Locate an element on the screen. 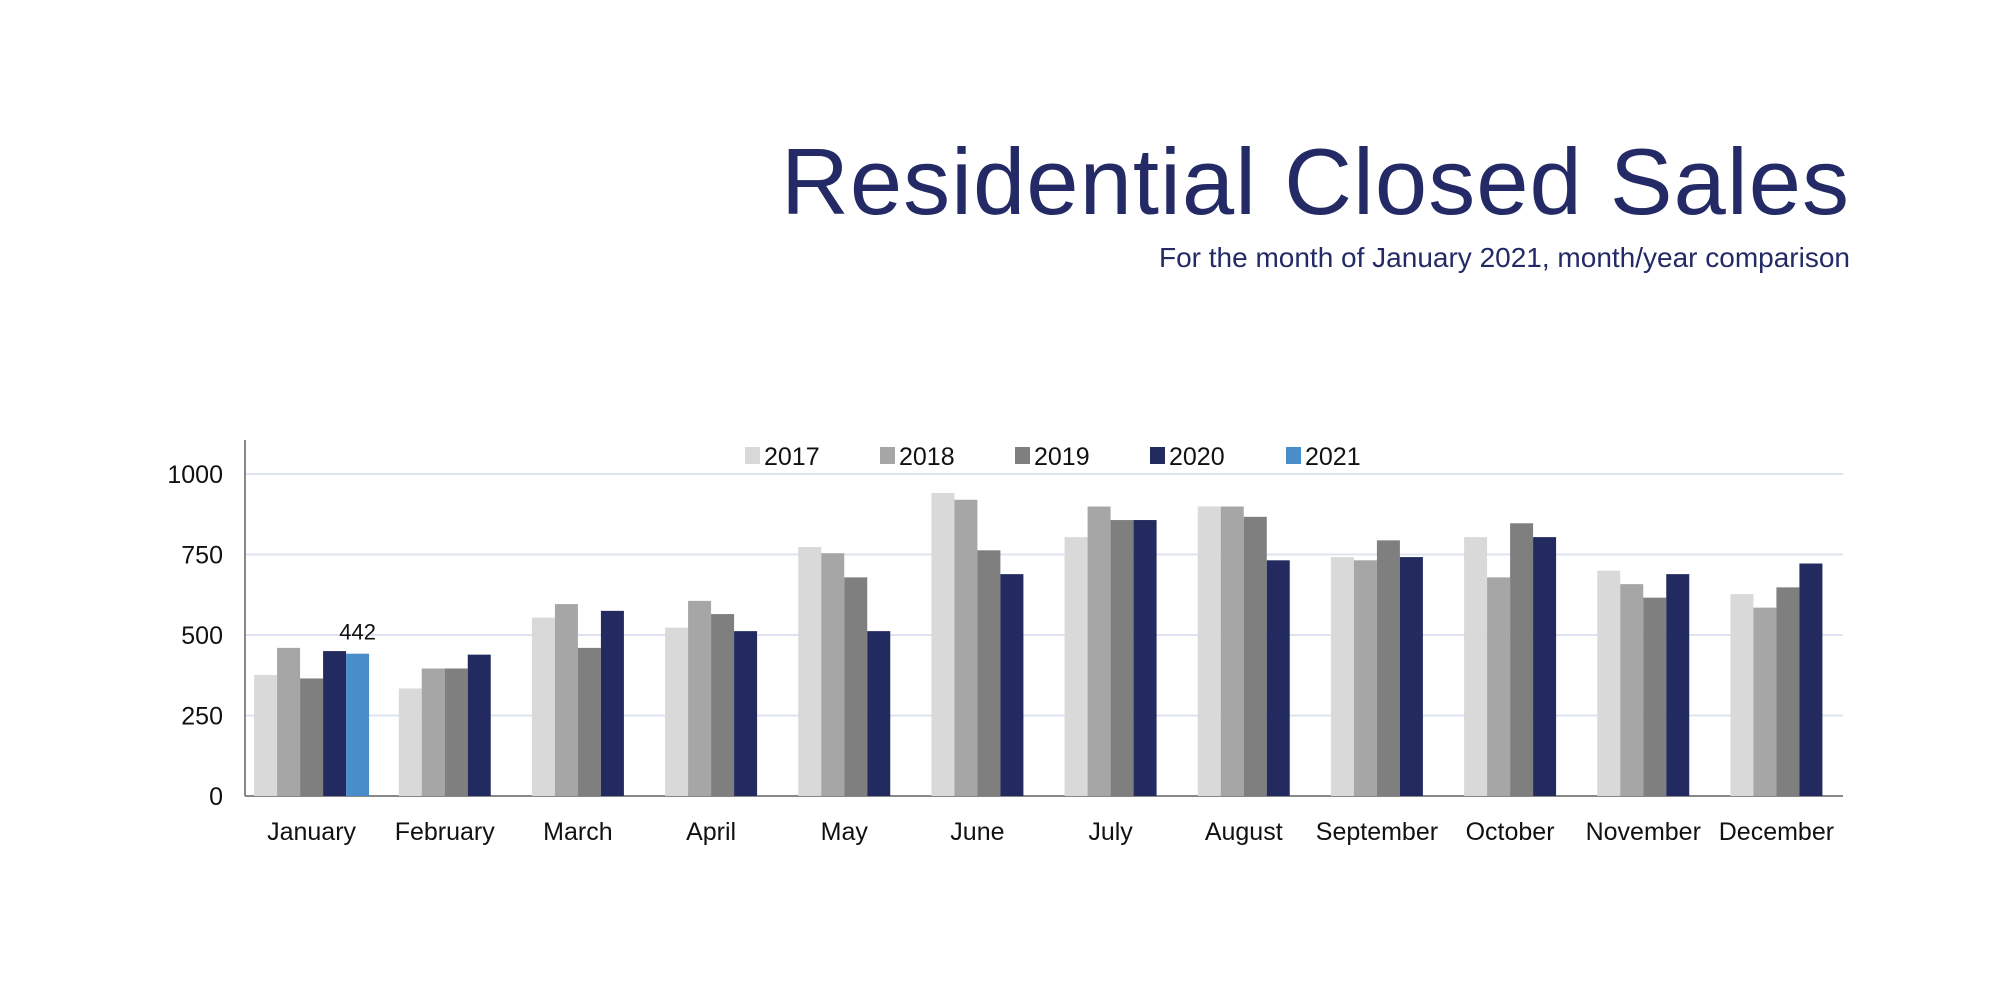 The image size is (2000, 1000). y-tick-label: 0 is located at coordinates (216, 797).